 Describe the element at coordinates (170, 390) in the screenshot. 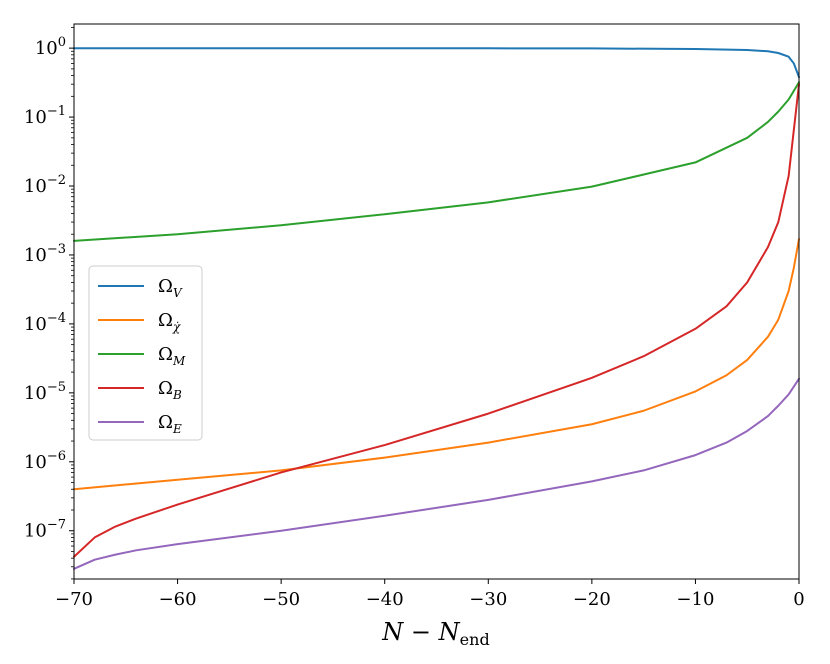

I see `legend-entry-label: ΩB` at that location.